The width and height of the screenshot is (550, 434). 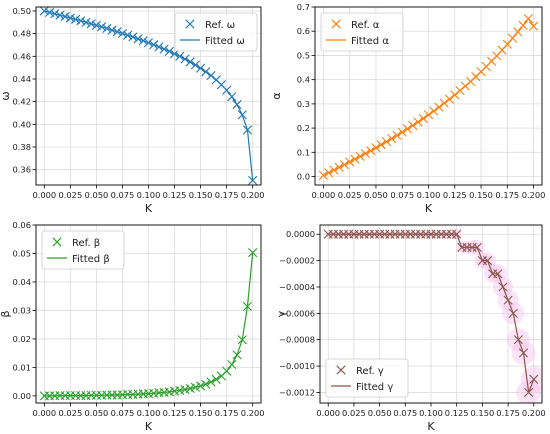 What do you see at coordinates (303, 128) in the screenshot?
I see `y-tick-label: 0.2` at bounding box center [303, 128].